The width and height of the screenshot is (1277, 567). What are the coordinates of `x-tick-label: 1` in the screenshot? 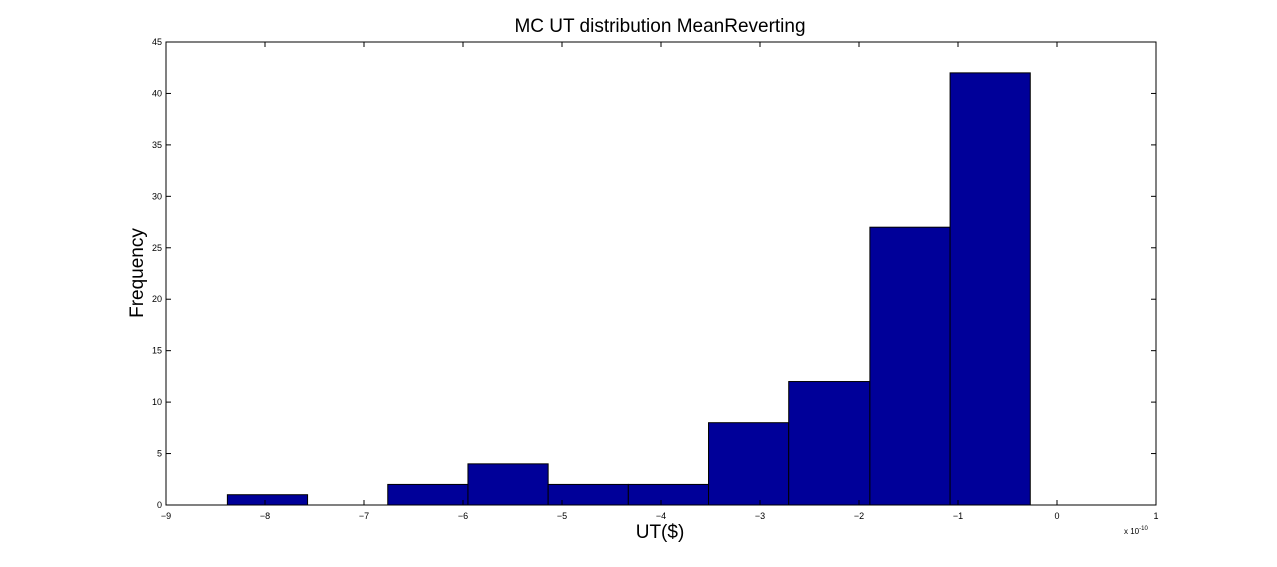 It's located at (1155, 516).